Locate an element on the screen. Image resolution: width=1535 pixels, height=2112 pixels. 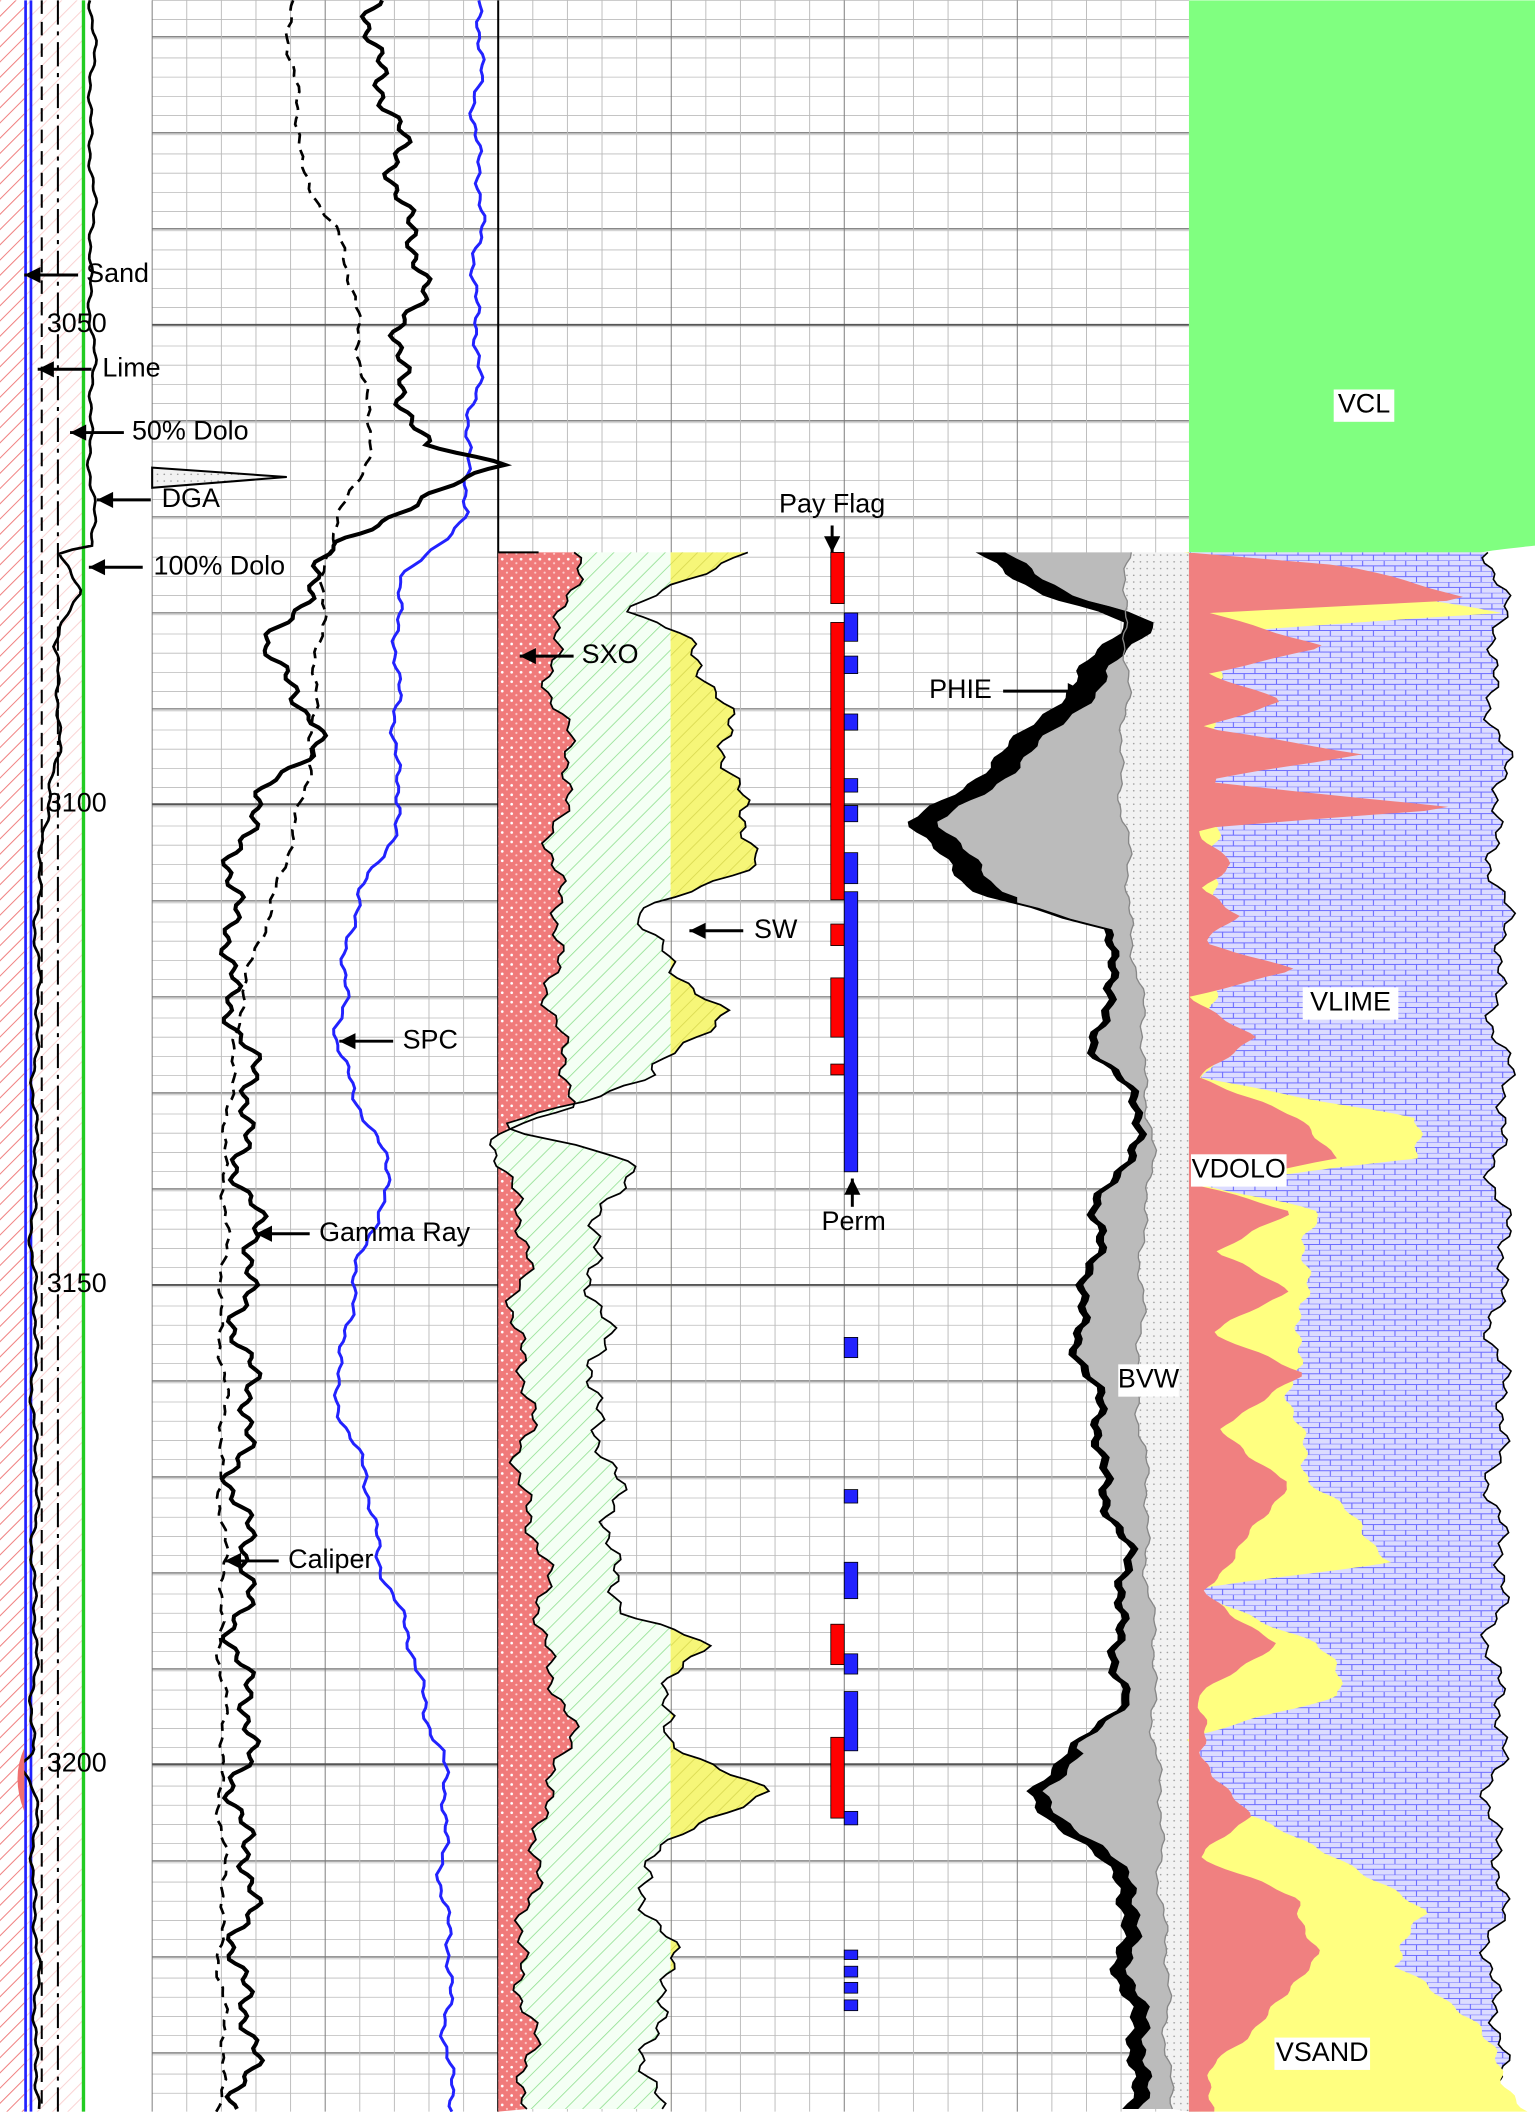
sw-curve is located at coordinates (638, 1330).